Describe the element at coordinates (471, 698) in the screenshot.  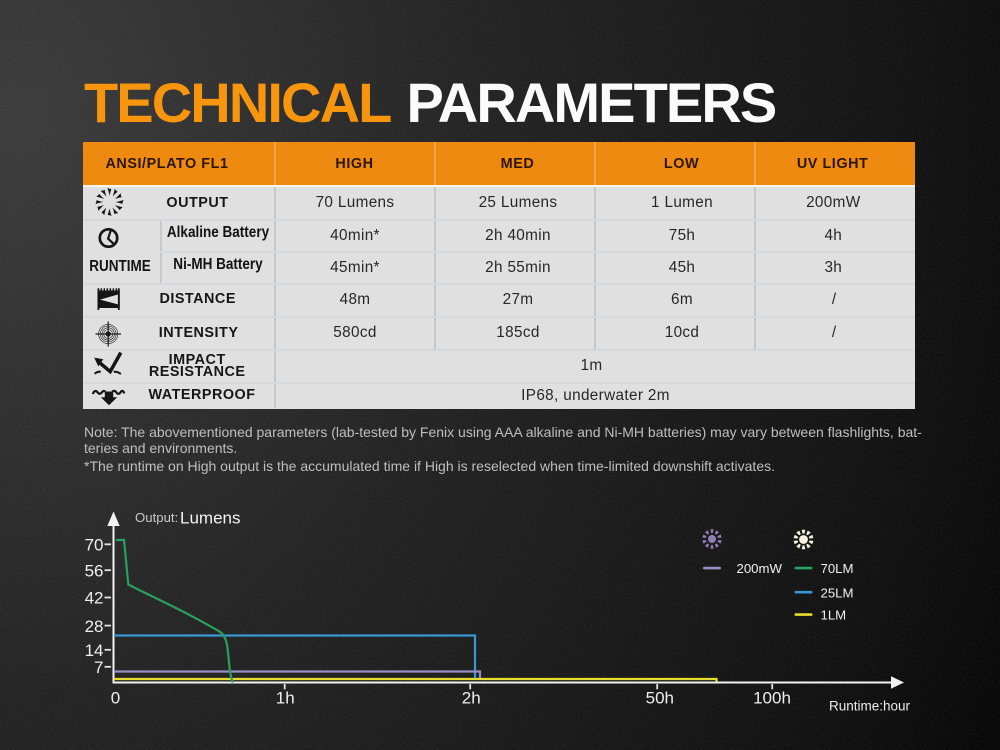
I see `svg-text: 2h` at that location.